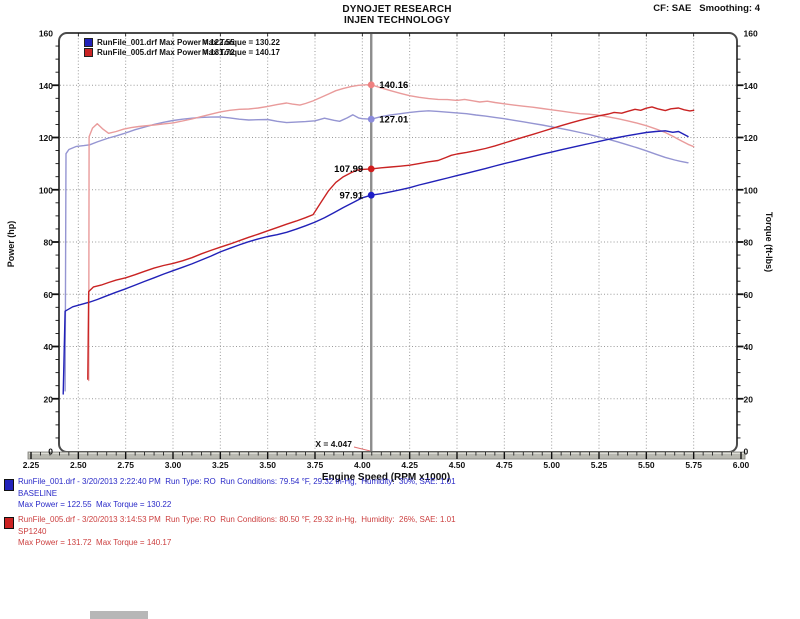 The height and width of the screenshot is (619, 800). I want to click on svg-text: 2.50, so click(78, 465).